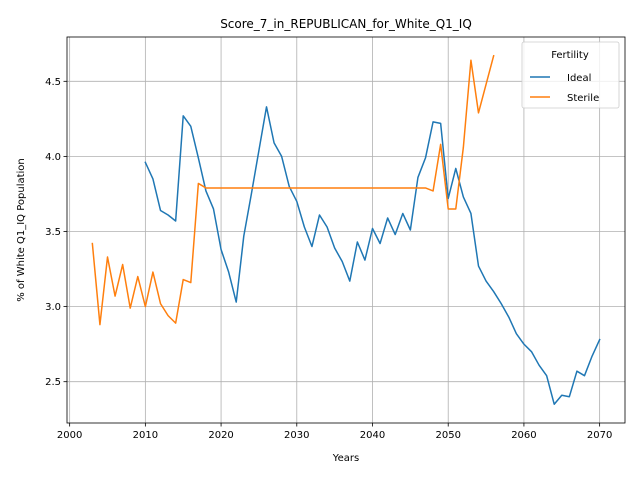 This screenshot has width=640, height=480. I want to click on x-tick-label: 2020, so click(220, 435).